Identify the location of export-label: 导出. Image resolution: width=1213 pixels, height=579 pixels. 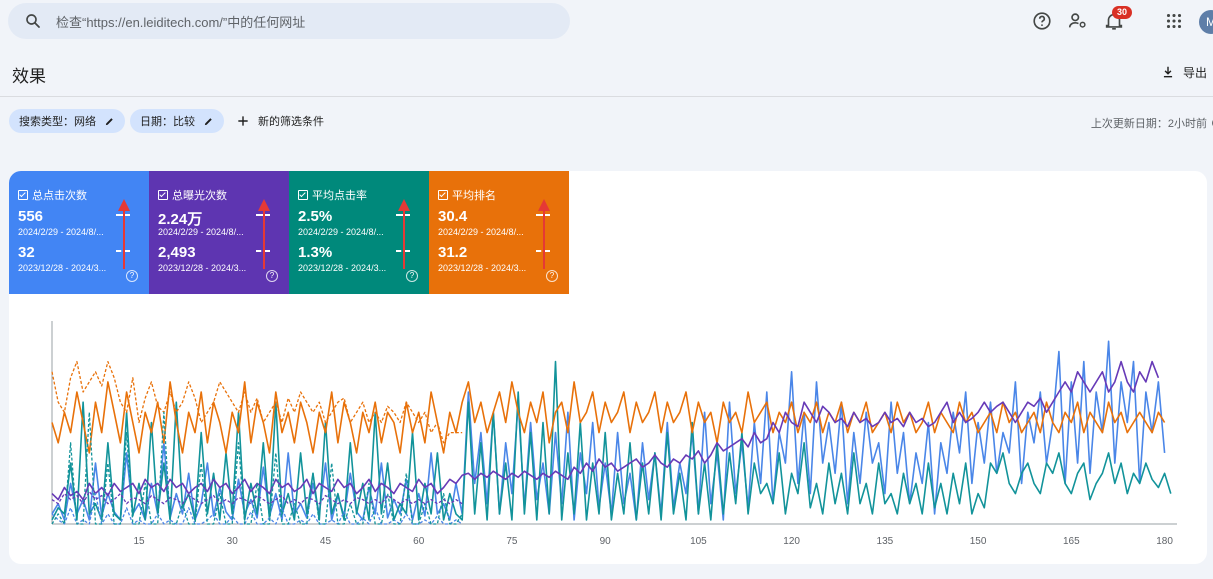
(1195, 72).